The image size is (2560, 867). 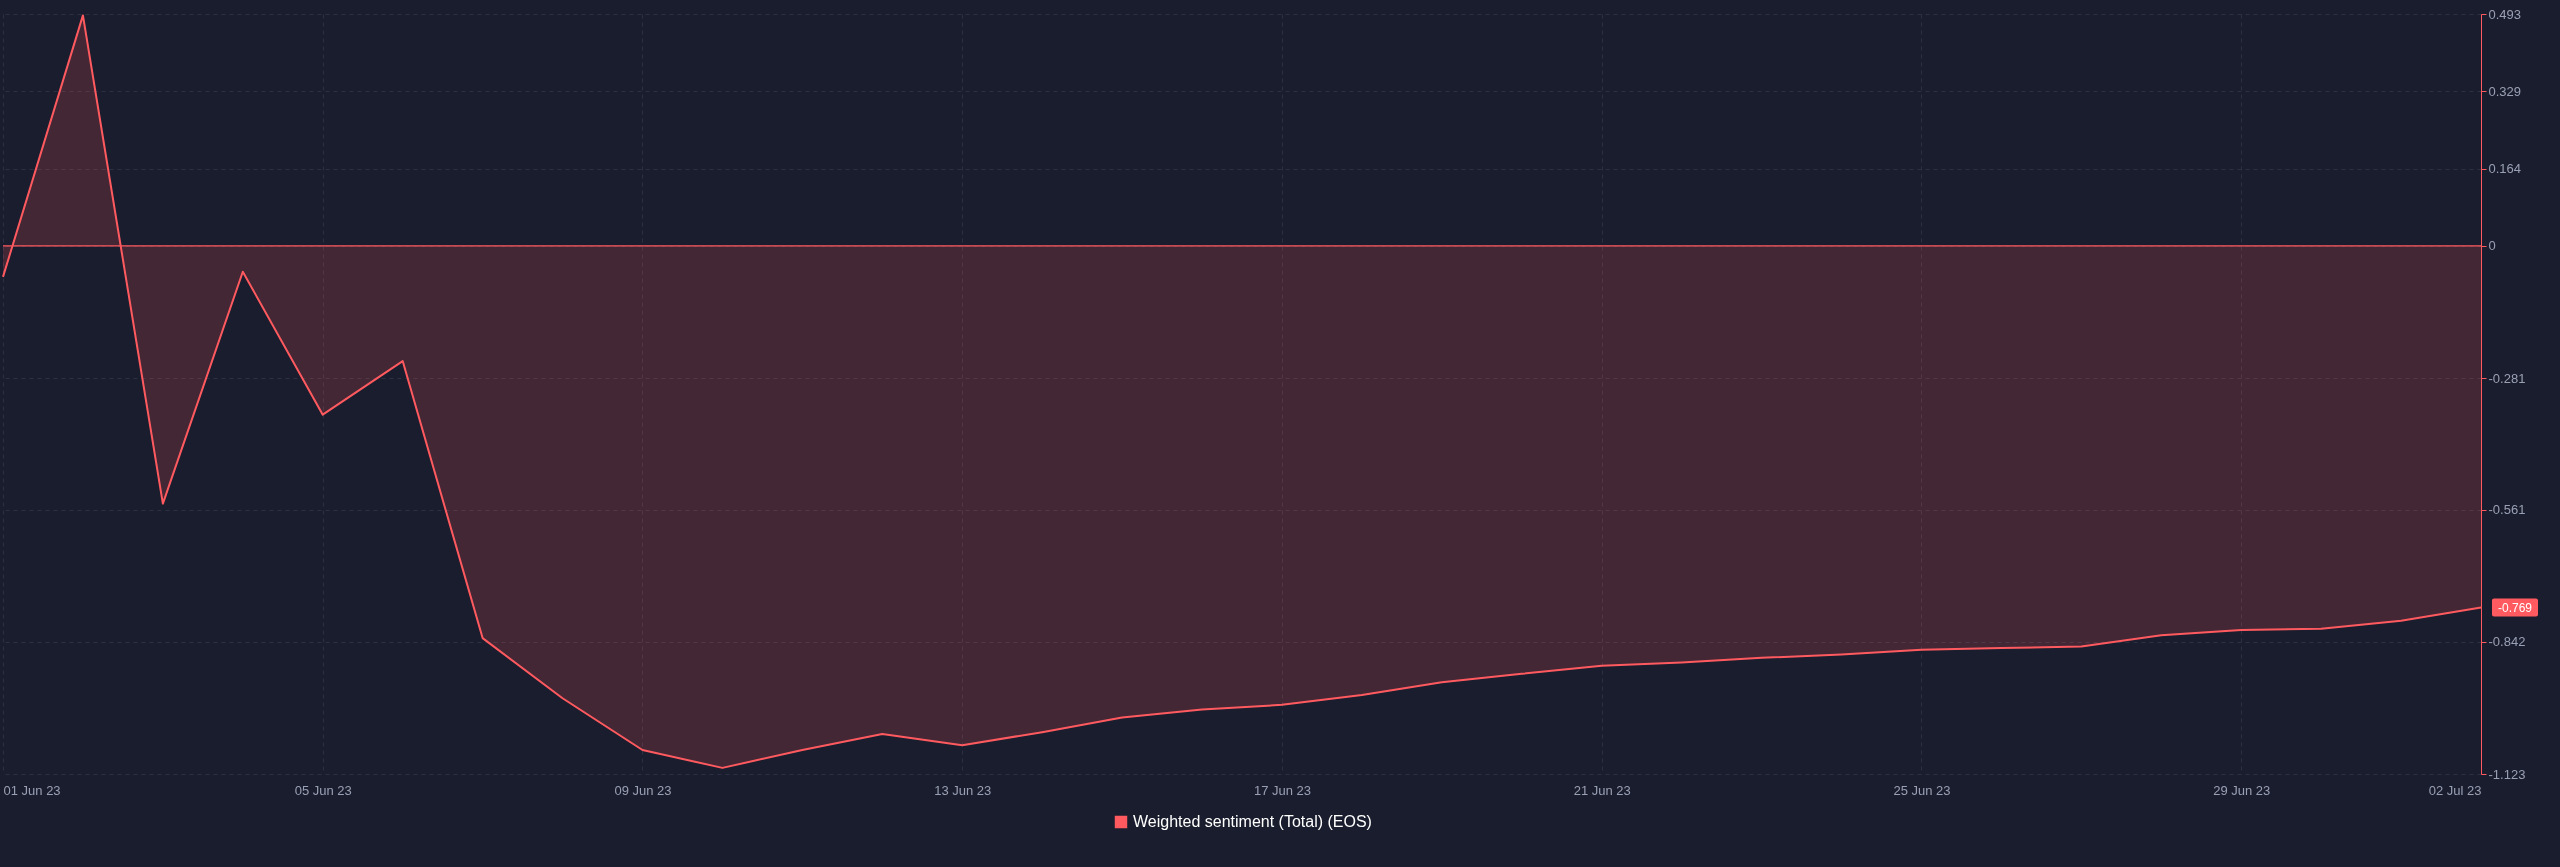 I want to click on y-tick-label: -0.842, so click(x=2507, y=642).